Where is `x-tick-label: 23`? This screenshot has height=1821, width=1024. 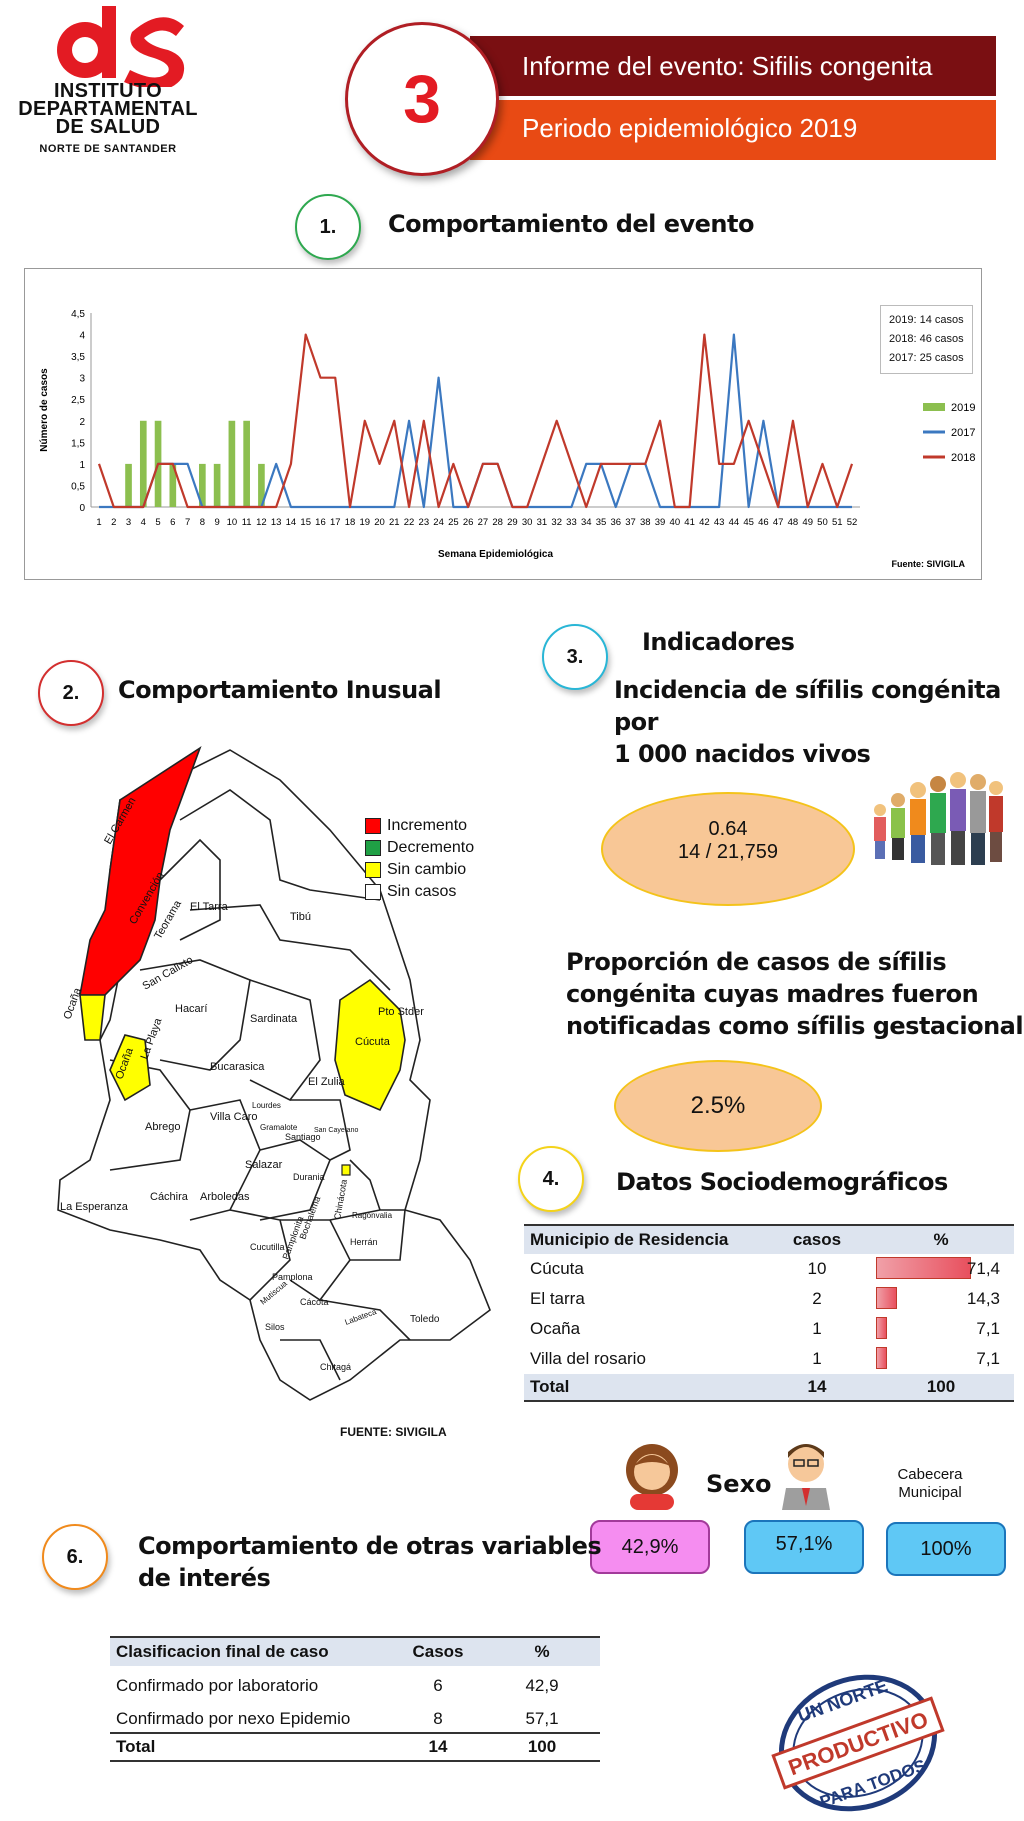
x-tick-label: 23 is located at coordinates (424, 522).